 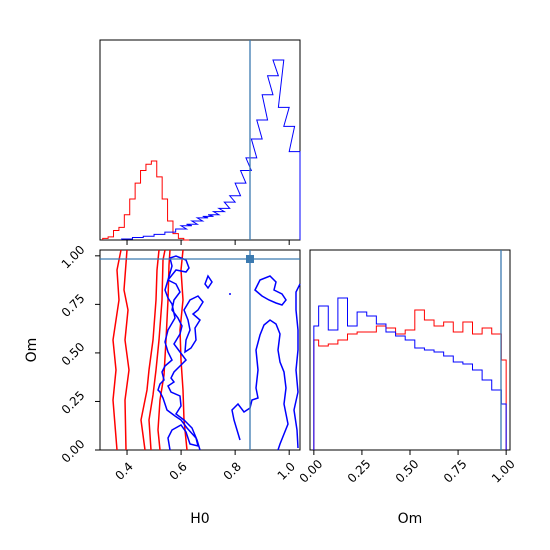 I want to click on hist-Om-ticks: 0.00 0.25 0.50 0.75 1.00, so click(x=407, y=468).